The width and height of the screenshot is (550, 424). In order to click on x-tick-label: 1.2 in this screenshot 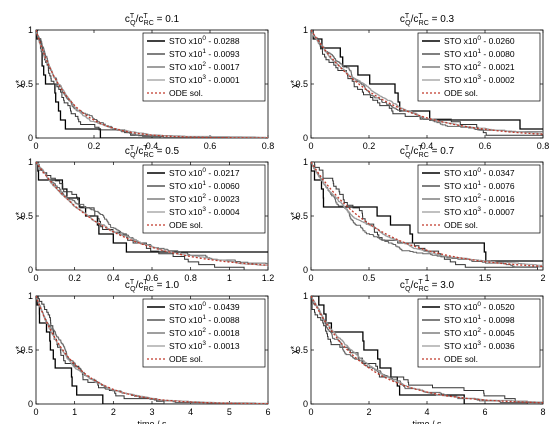, I will do `click(268, 278)`.